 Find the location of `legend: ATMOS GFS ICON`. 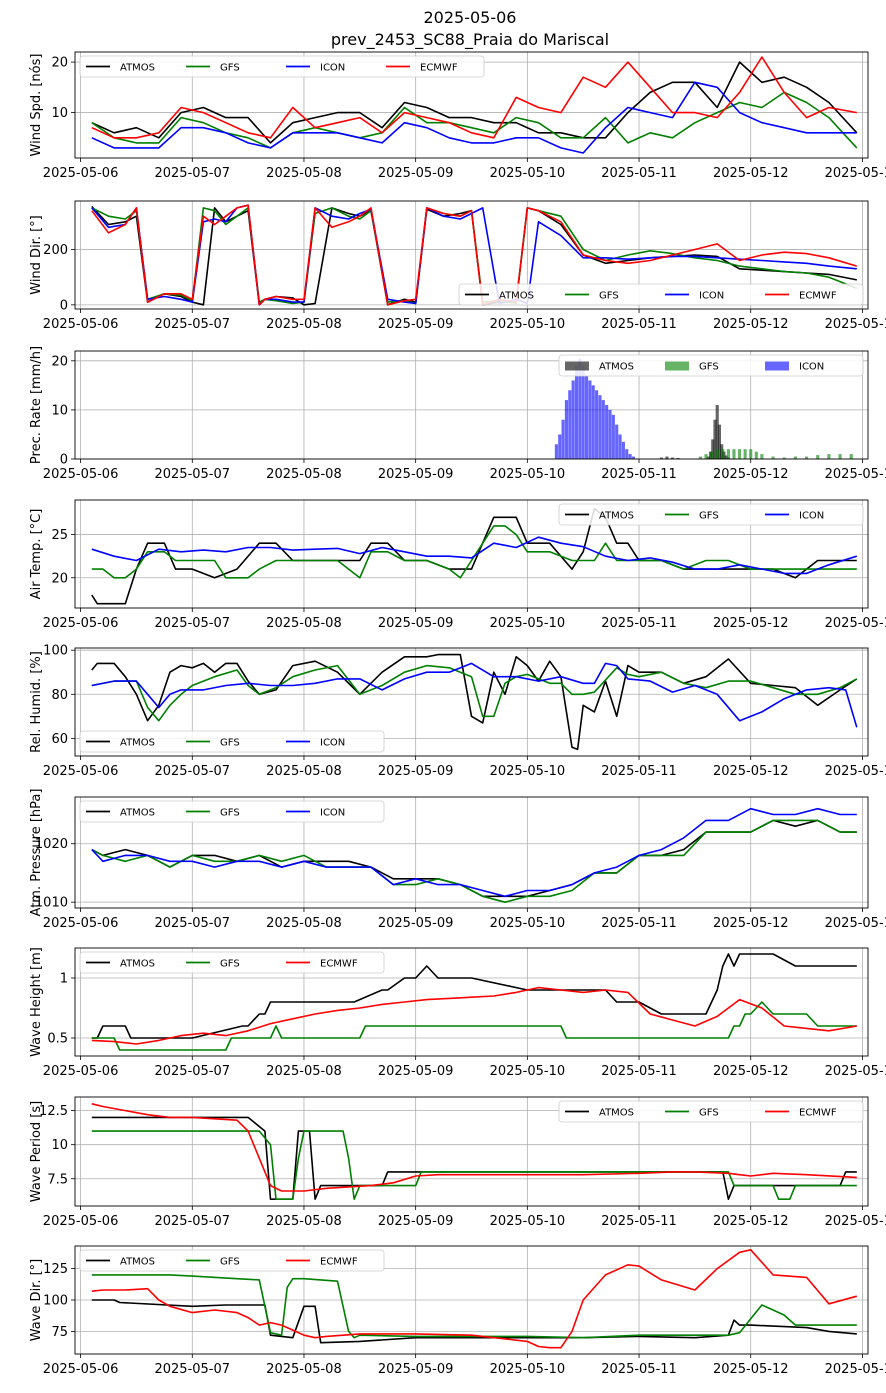

legend: ATMOS GFS ICON is located at coordinates (711, 365).